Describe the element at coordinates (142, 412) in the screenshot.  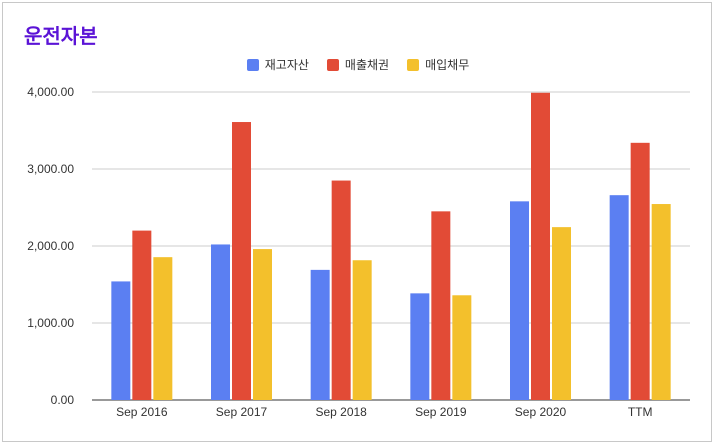
I see `x-tick-label: Sep 2016` at that location.